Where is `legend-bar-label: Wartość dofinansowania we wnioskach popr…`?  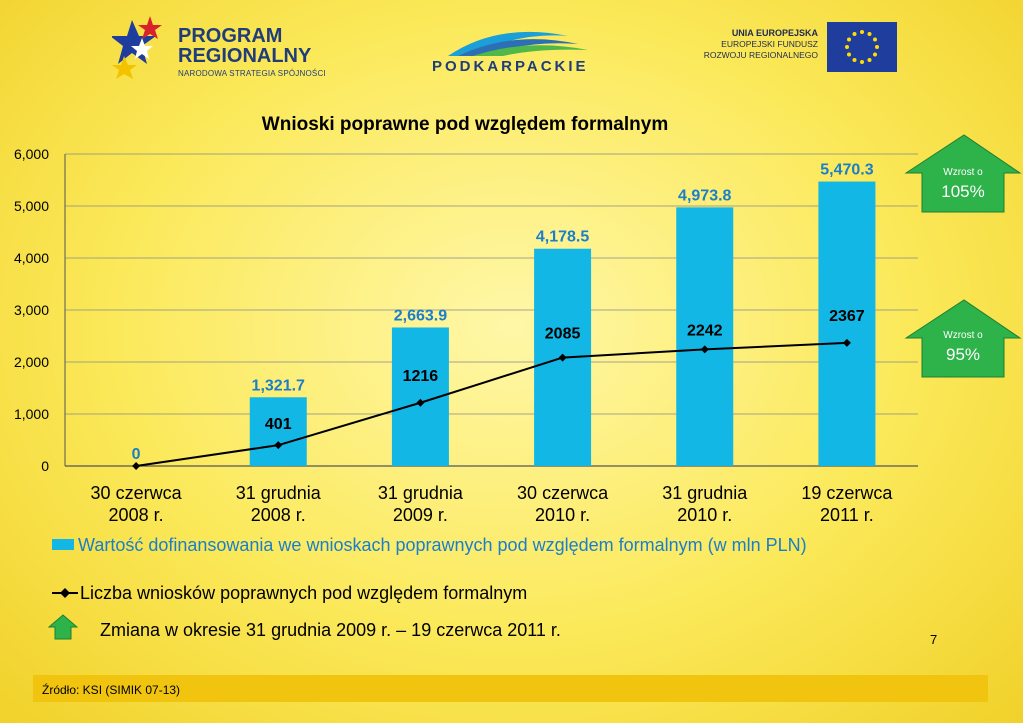
legend-bar-label: Wartość dofinansowania we wnioskach popr… is located at coordinates (442, 545).